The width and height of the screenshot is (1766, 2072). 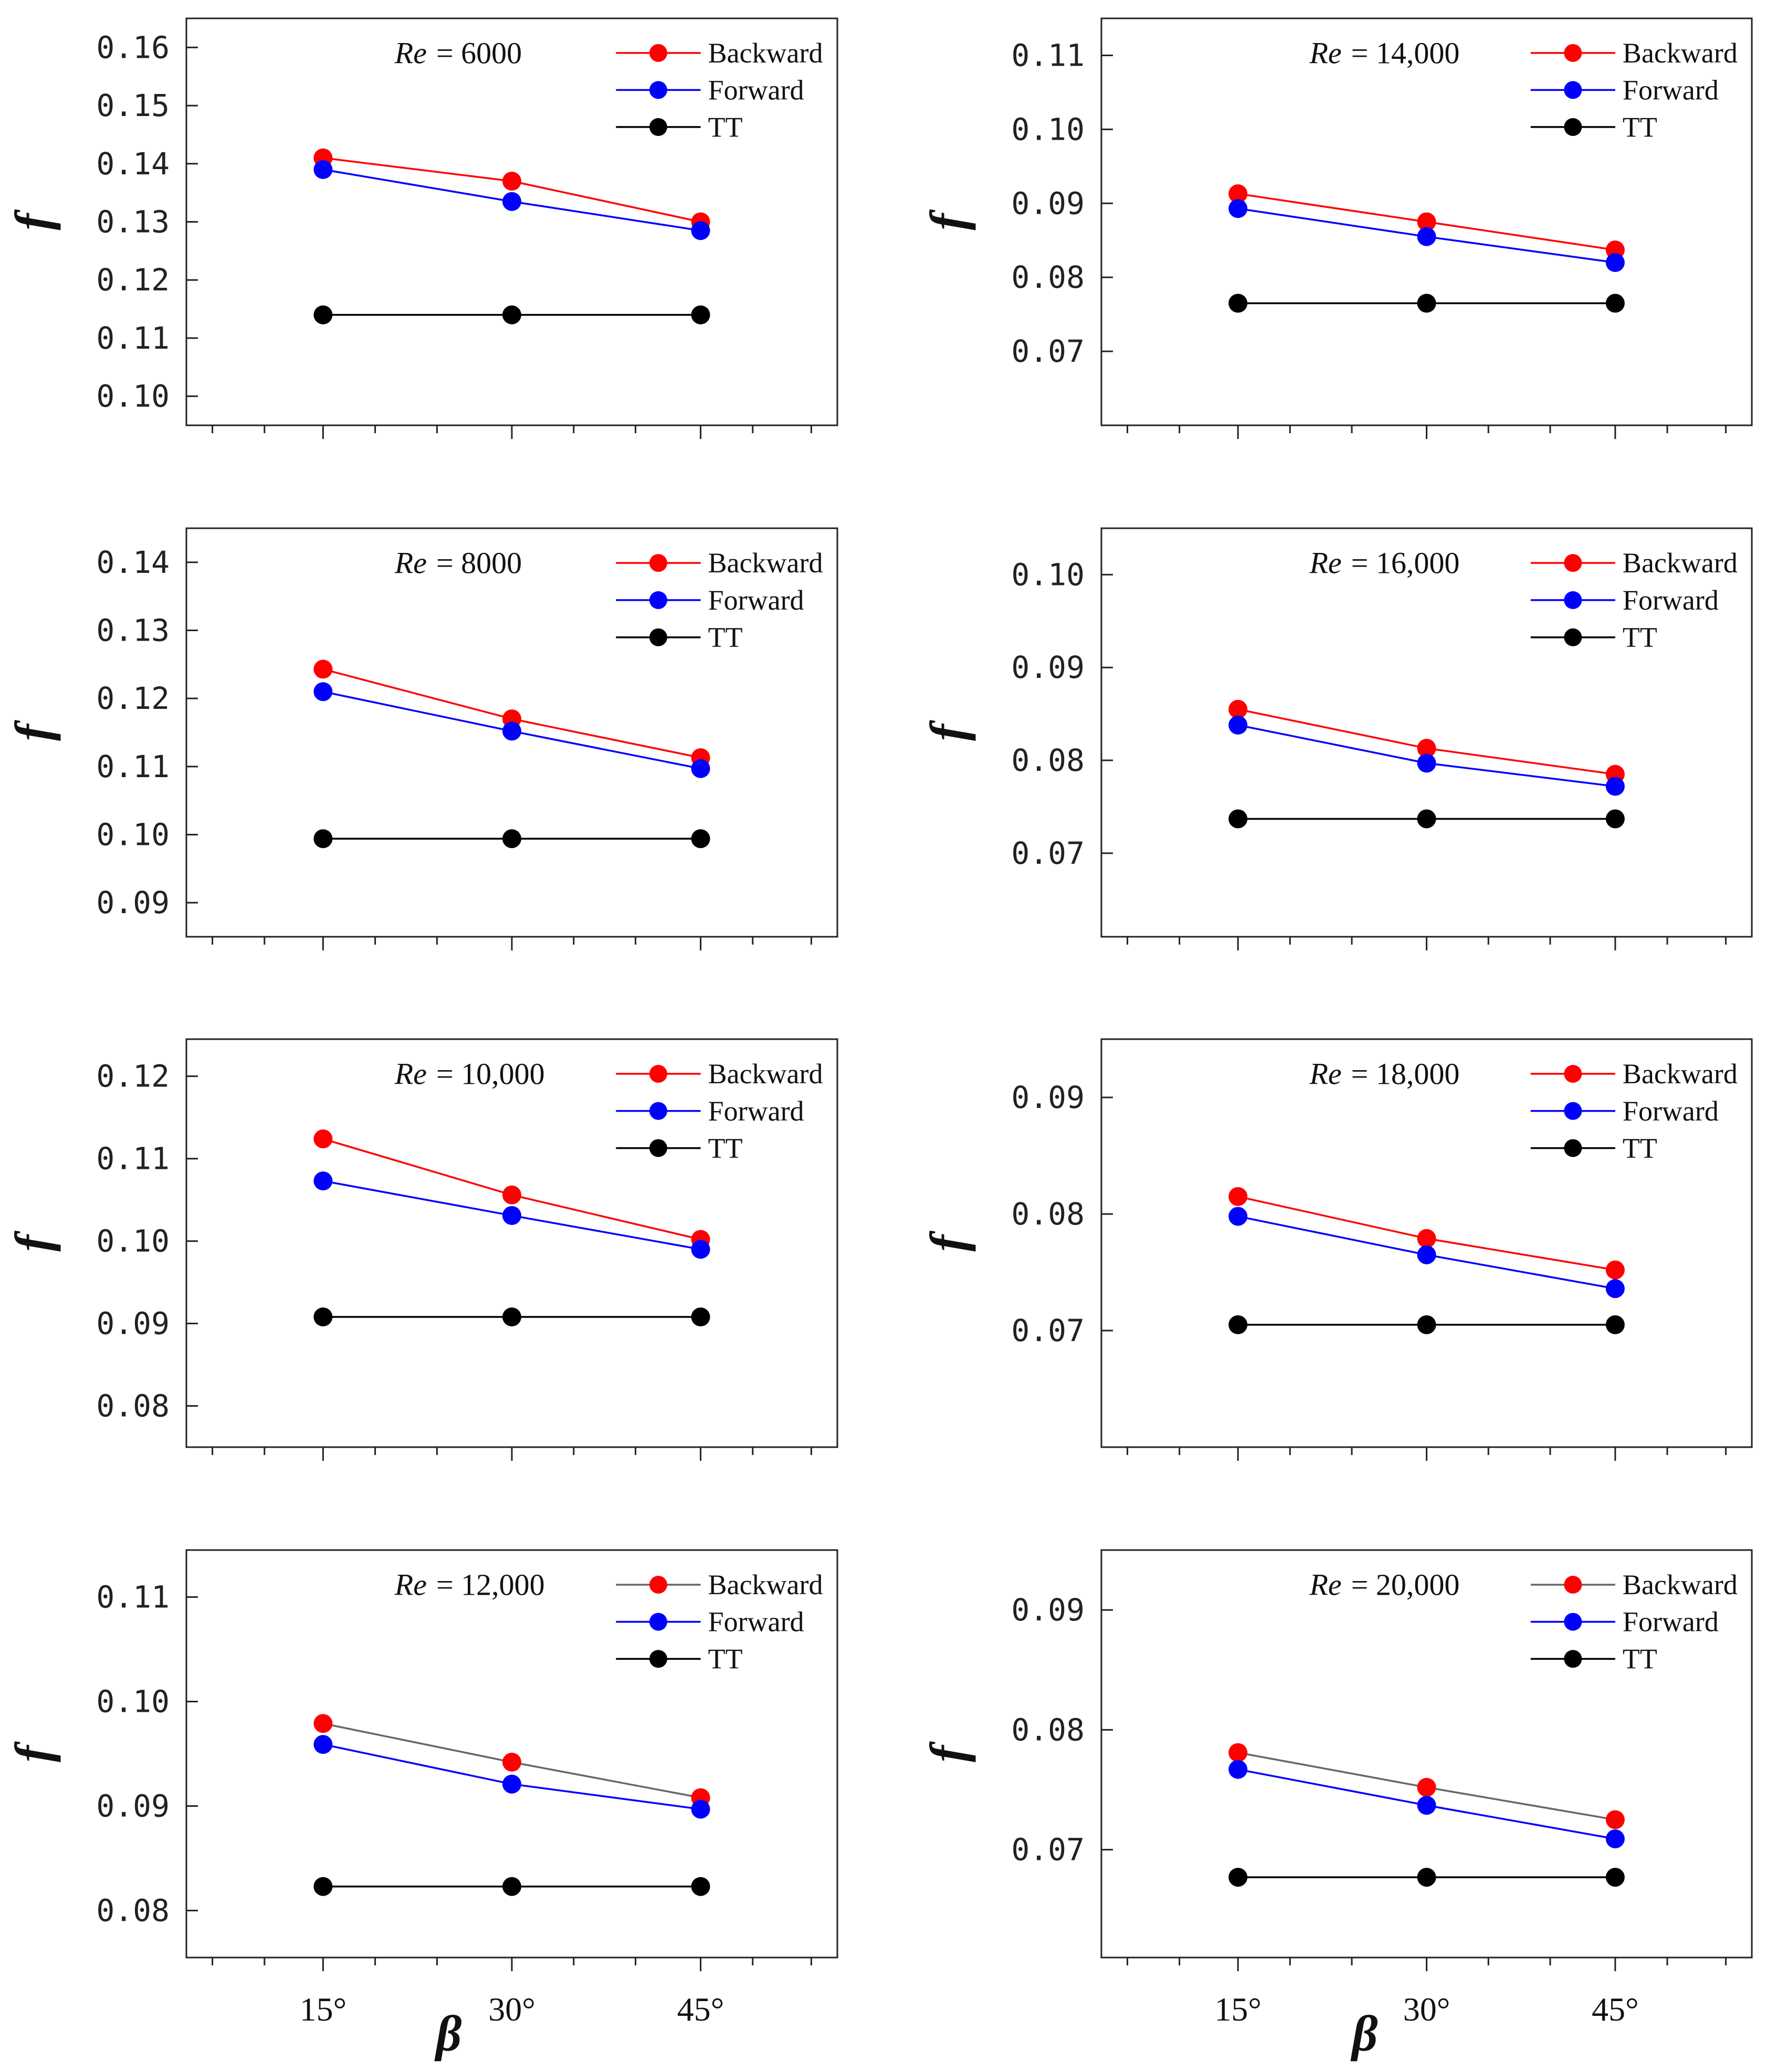 What do you see at coordinates (1384, 1073) in the screenshot?
I see `re-label: Re = 18,000` at bounding box center [1384, 1073].